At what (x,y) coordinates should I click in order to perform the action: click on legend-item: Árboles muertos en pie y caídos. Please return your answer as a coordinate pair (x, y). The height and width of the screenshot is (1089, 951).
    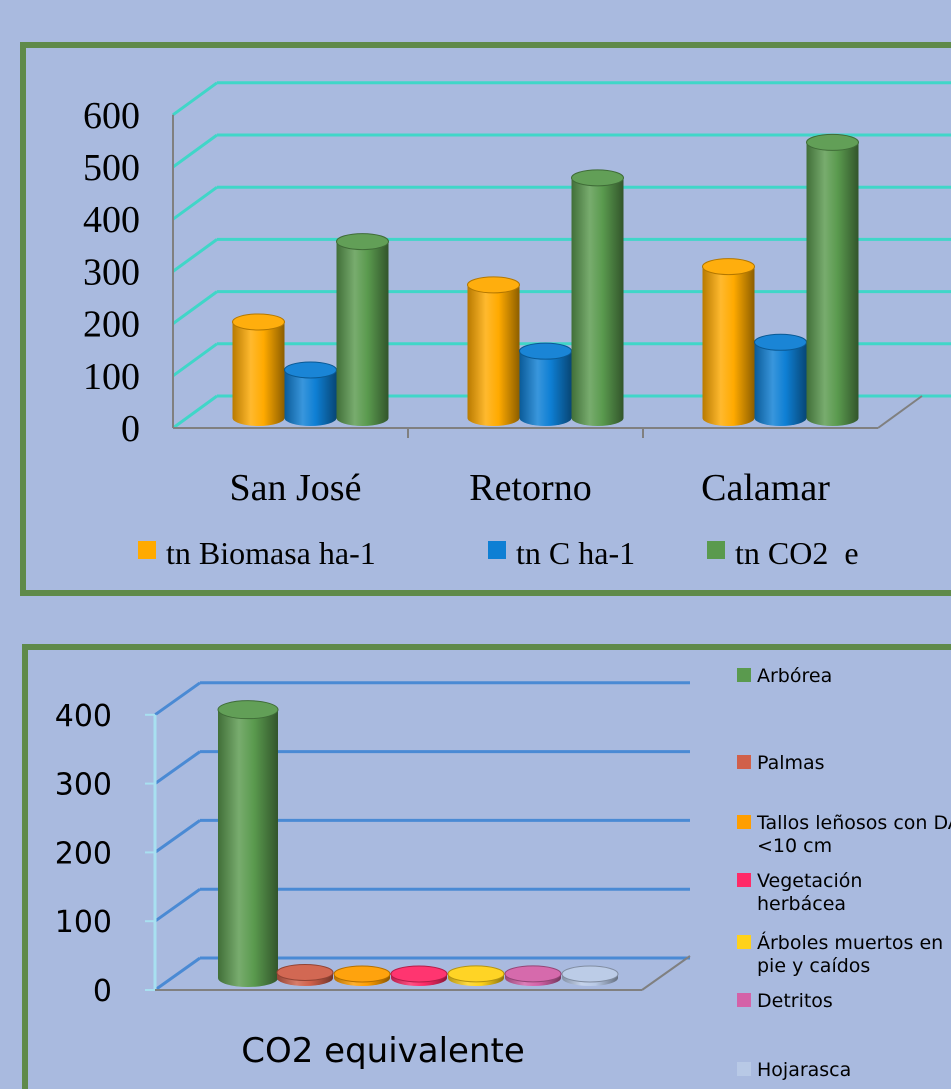
    Looking at the image, I should click on (840, 954).